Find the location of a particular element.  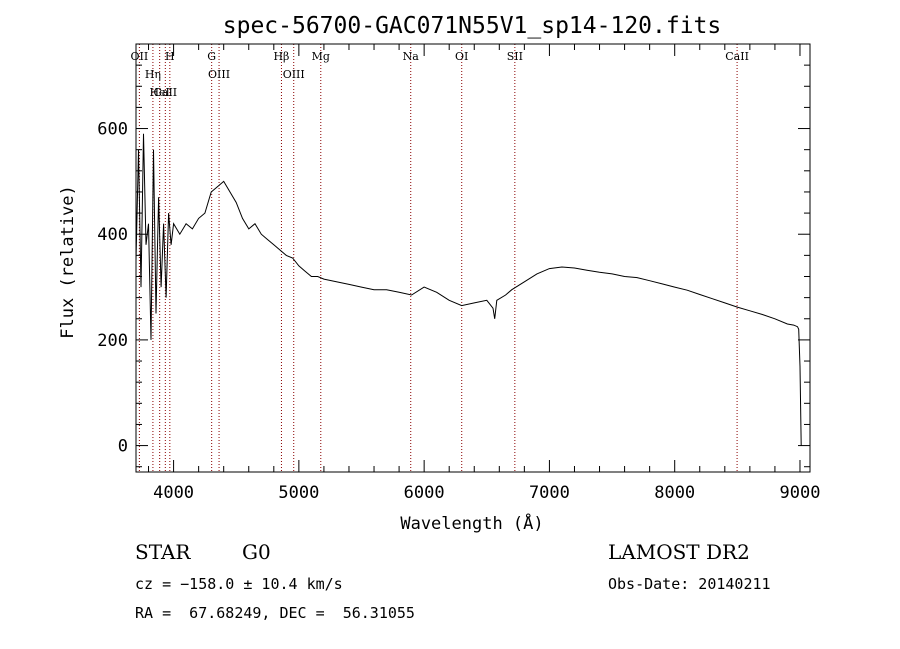

y-tick-label: 400 is located at coordinates (112, 235).